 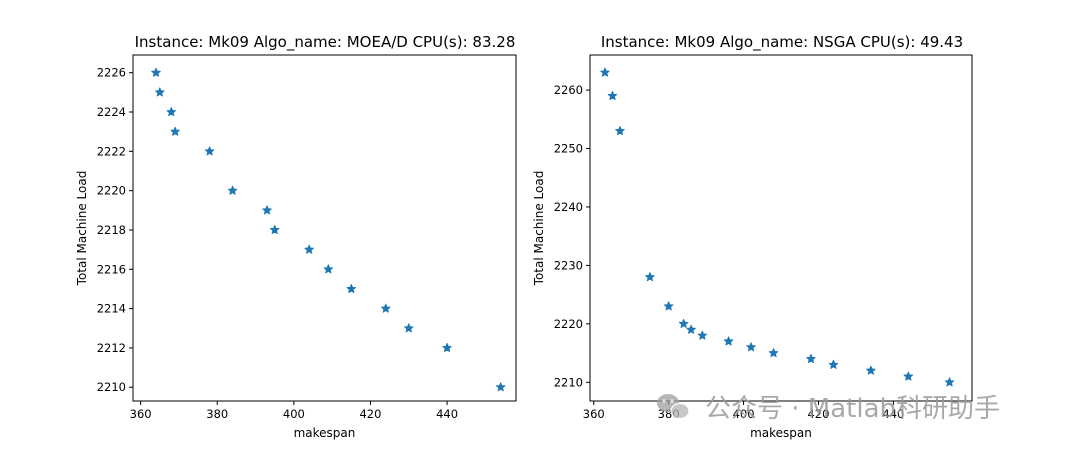 What do you see at coordinates (781, 433) in the screenshot?
I see `subplot-nsga-x-label: makespan` at bounding box center [781, 433].